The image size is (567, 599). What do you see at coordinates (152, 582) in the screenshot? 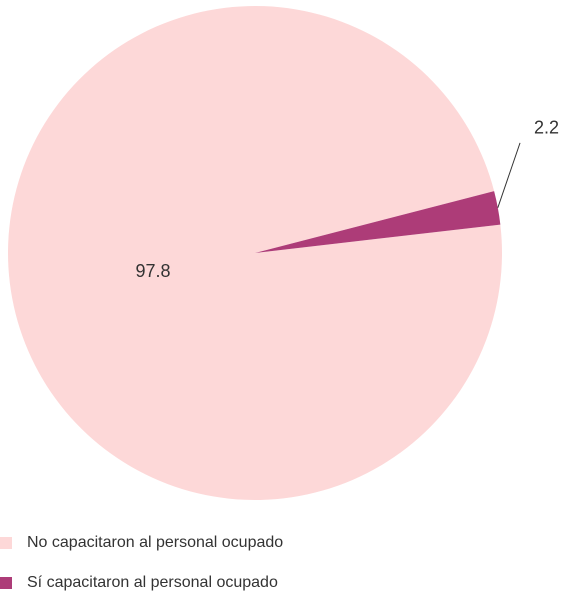
I see `legend-label: Sí capacitaron al personal ocupado` at bounding box center [152, 582].